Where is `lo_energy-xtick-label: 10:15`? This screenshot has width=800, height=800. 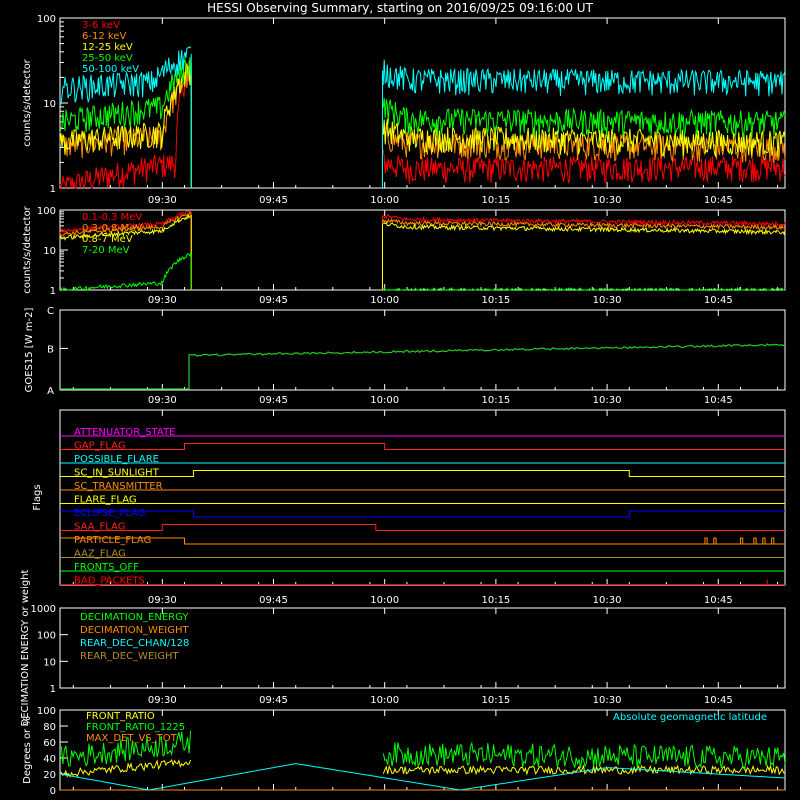
lo_energy-xtick-label: 10:15 is located at coordinates (495, 200).